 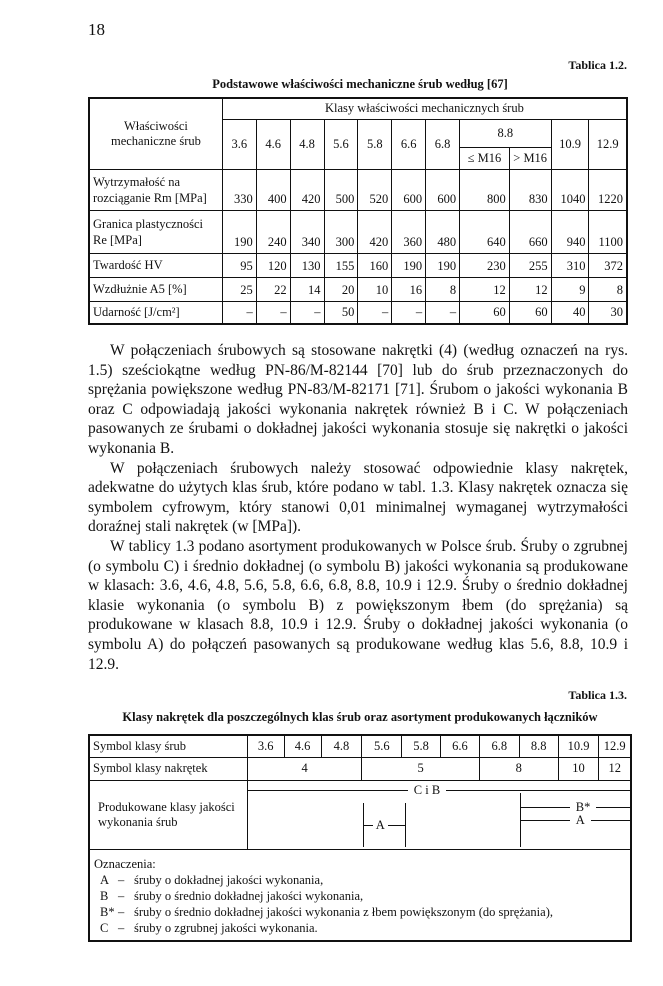 What do you see at coordinates (107, 911) in the screenshot?
I see `legend-key: B*` at bounding box center [107, 911].